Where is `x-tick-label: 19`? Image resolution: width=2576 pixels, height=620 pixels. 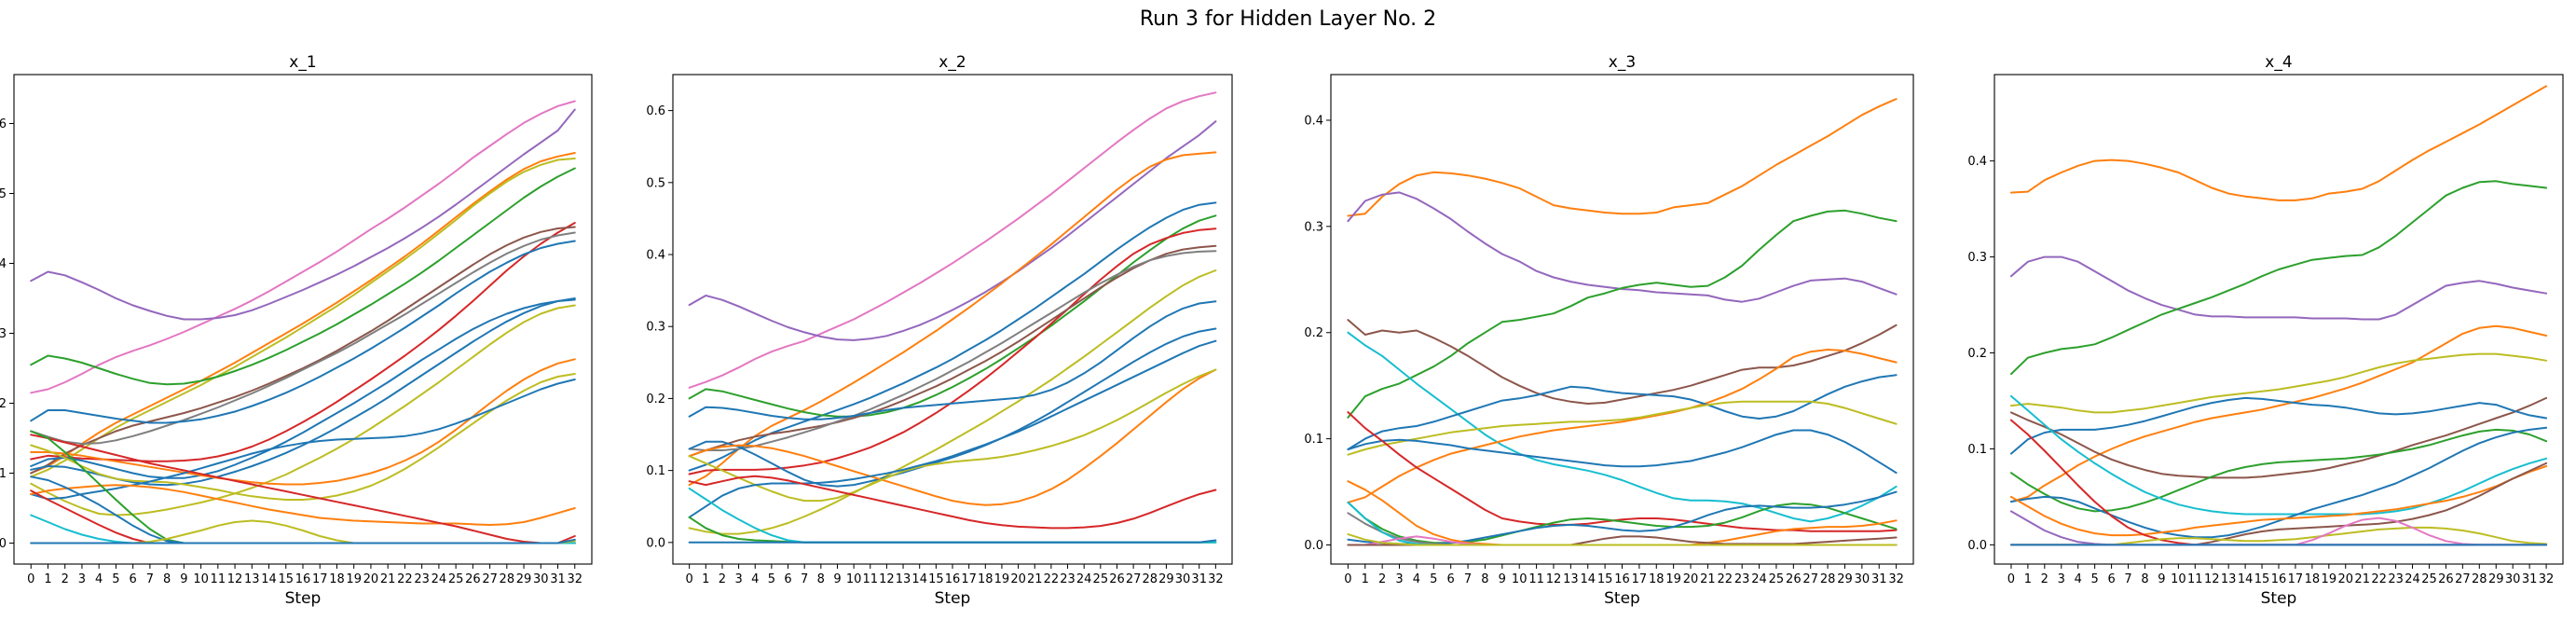
x-tick-label: 19 is located at coordinates (2329, 579).